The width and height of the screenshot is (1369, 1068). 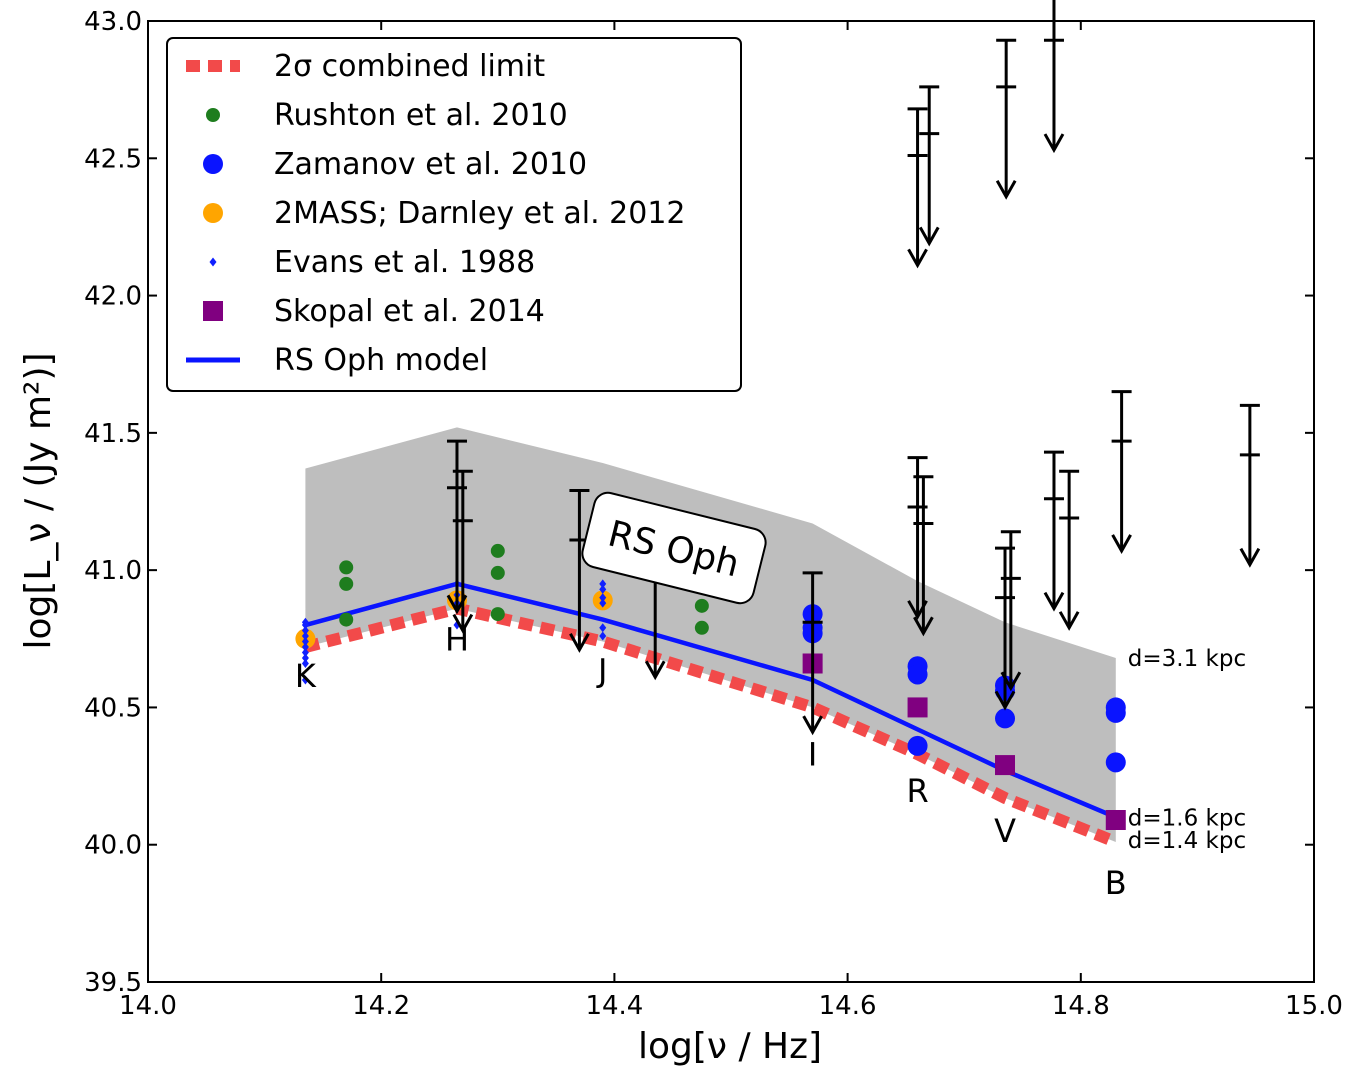 I want to click on x-tick-label: 14.8, so click(x=1081, y=1006).